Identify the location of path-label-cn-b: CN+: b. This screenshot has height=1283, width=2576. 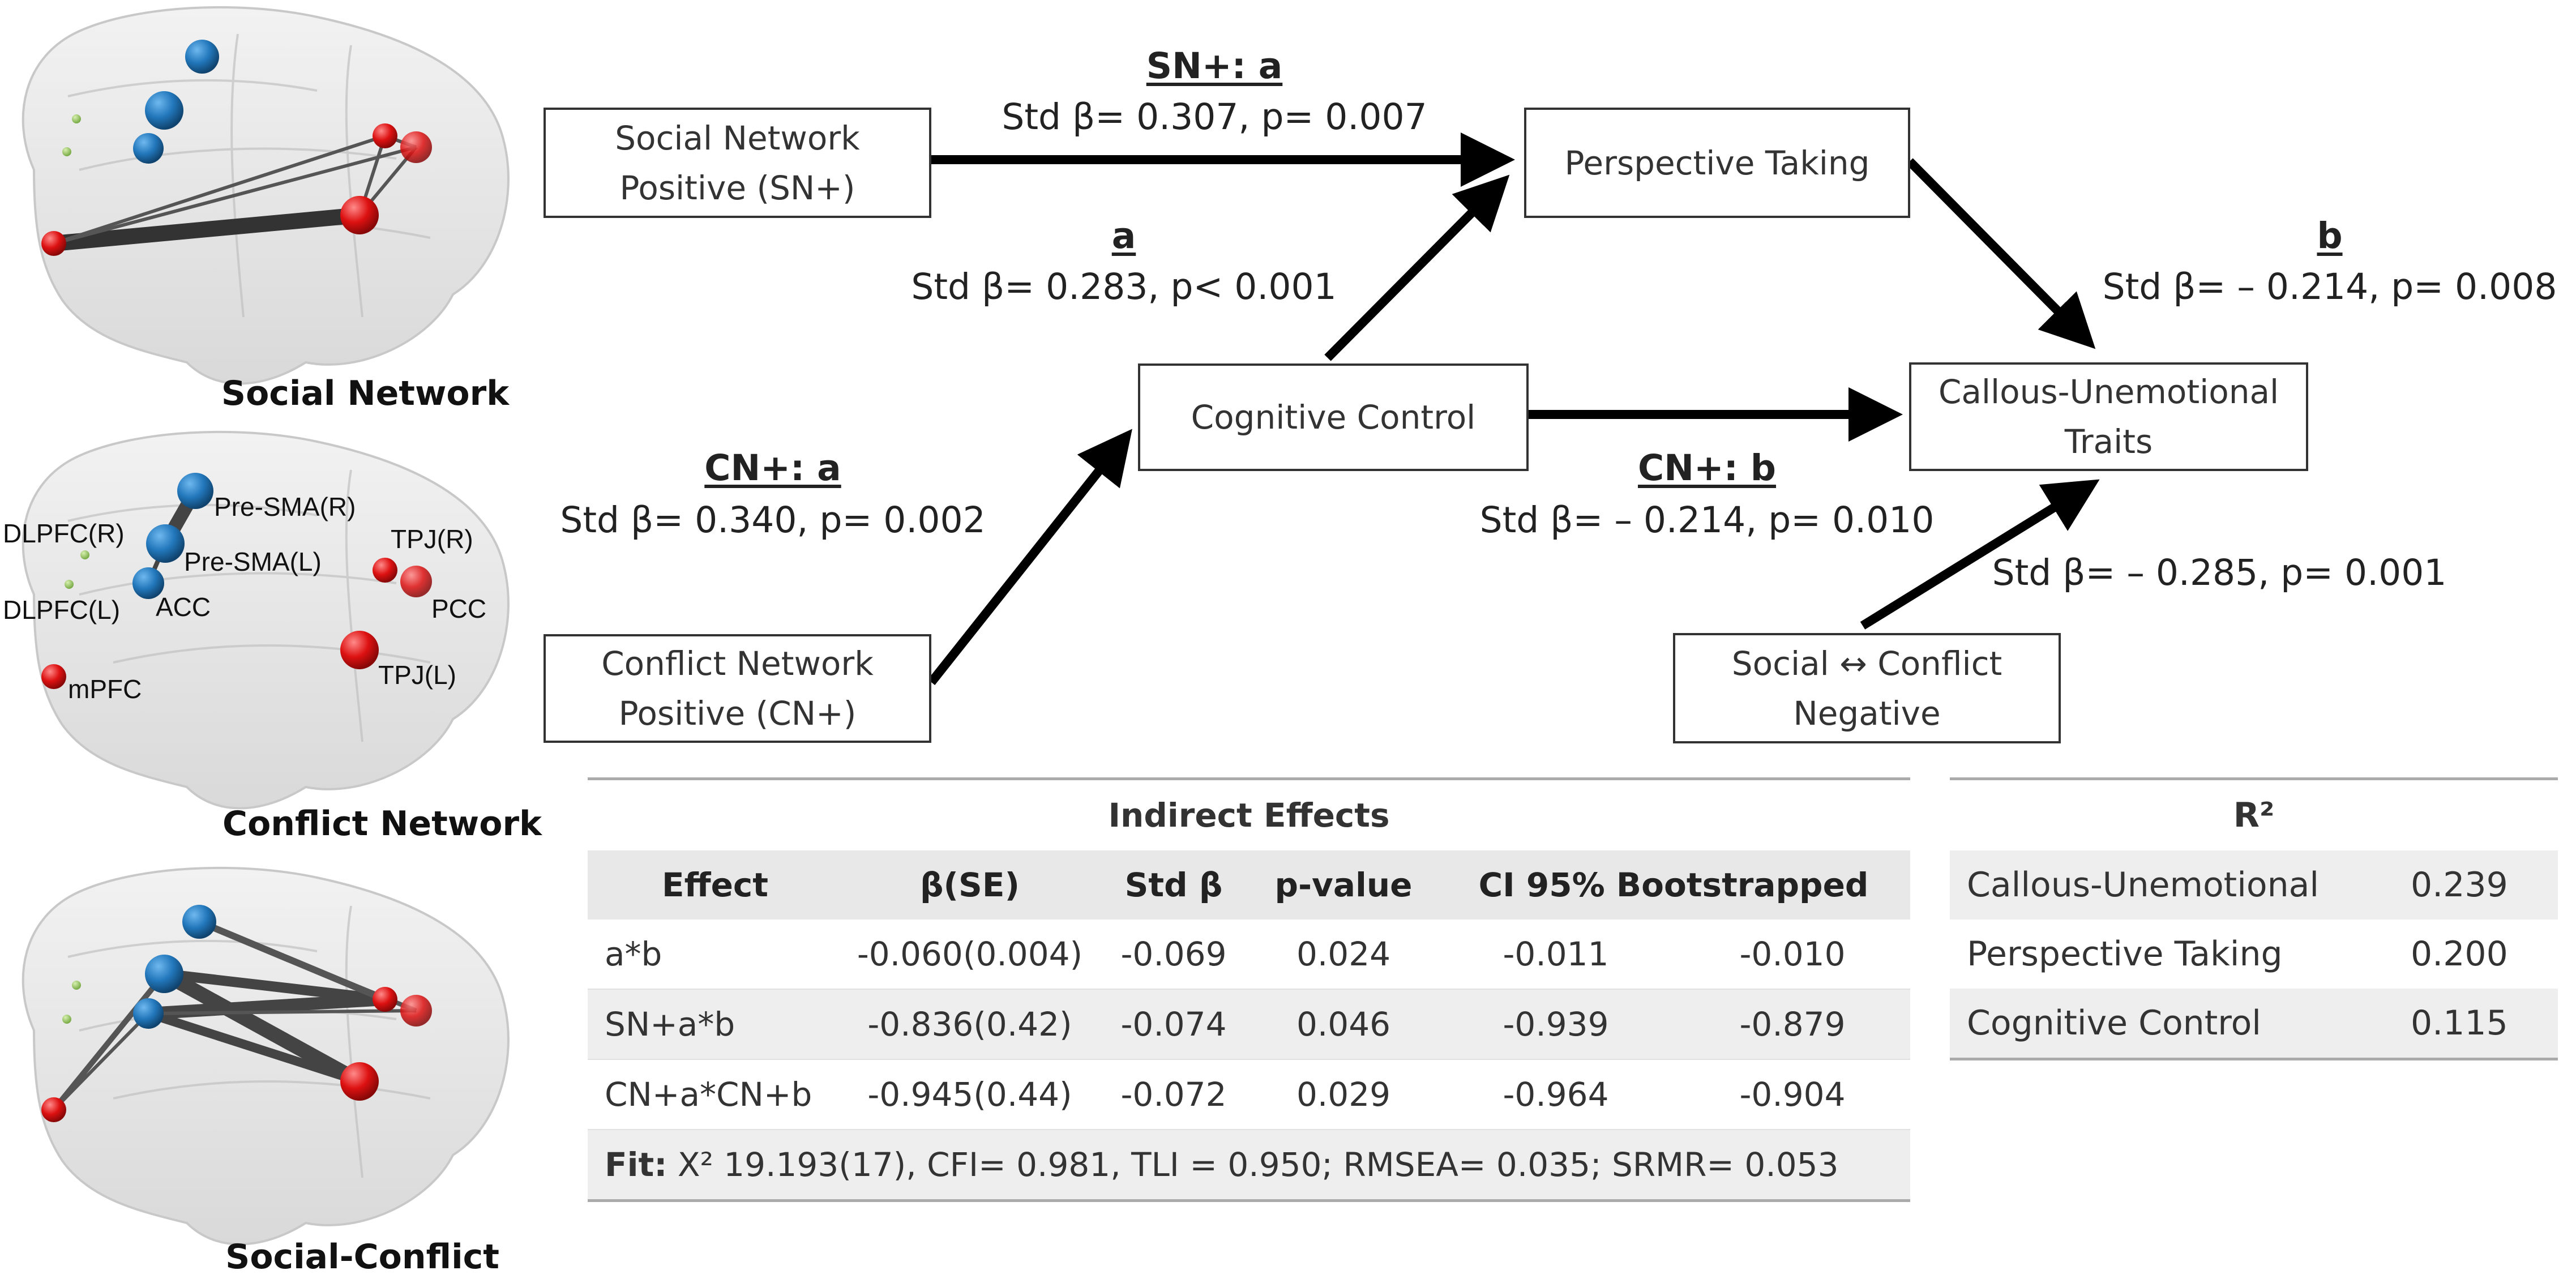
(1707, 468).